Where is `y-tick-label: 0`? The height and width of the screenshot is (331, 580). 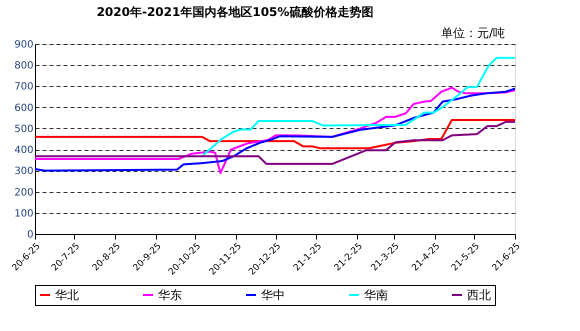
y-tick-label: 0 is located at coordinates (30, 235).